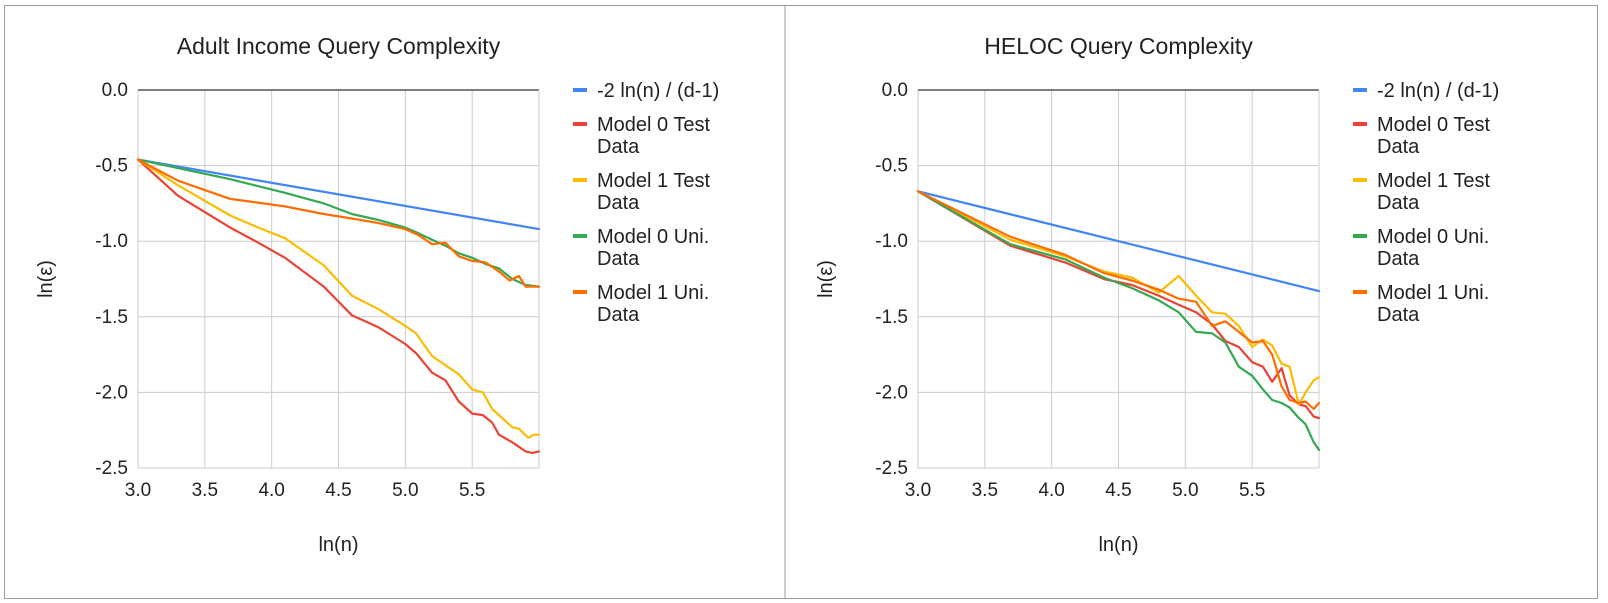 The width and height of the screenshot is (1608, 603). Describe the element at coordinates (1118, 46) in the screenshot. I see `chart-title: HELOC Query Complexity` at that location.